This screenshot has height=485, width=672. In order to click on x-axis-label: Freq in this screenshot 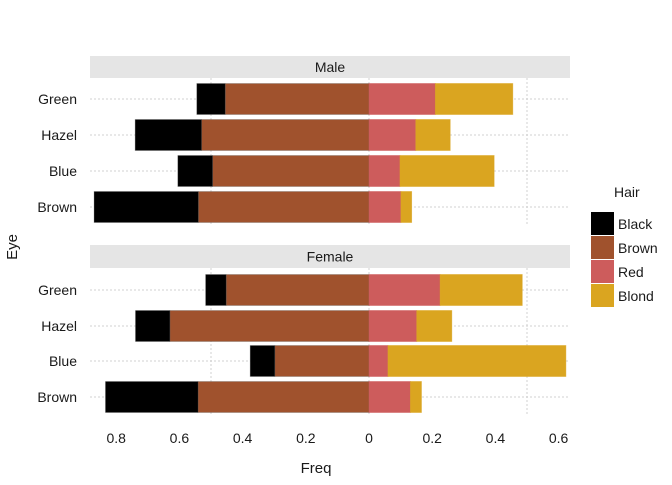, I will do `click(316, 468)`.